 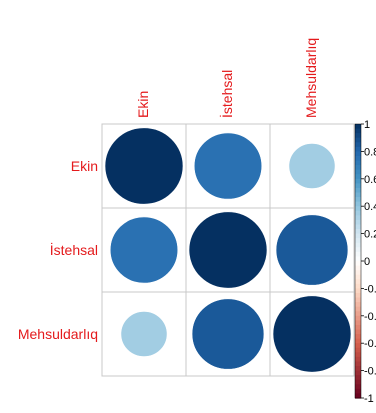 I want to click on colorbar-tick-label: -0.4, so click(x=370, y=317).